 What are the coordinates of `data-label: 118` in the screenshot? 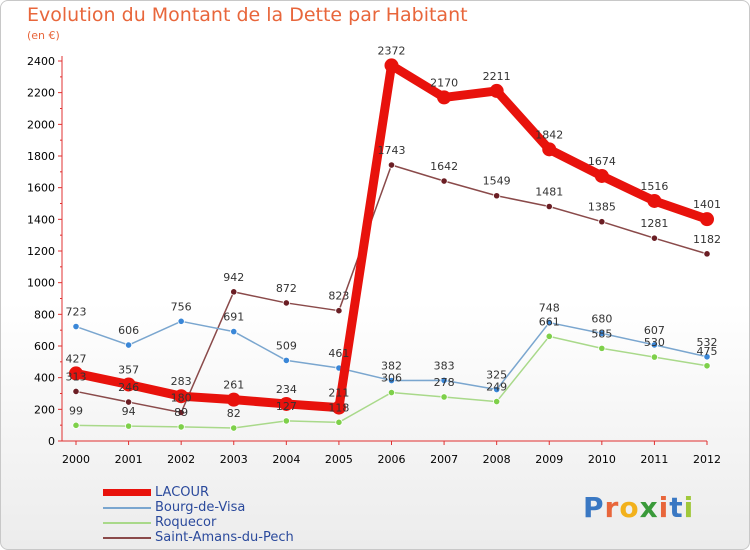 It's located at (338, 407).